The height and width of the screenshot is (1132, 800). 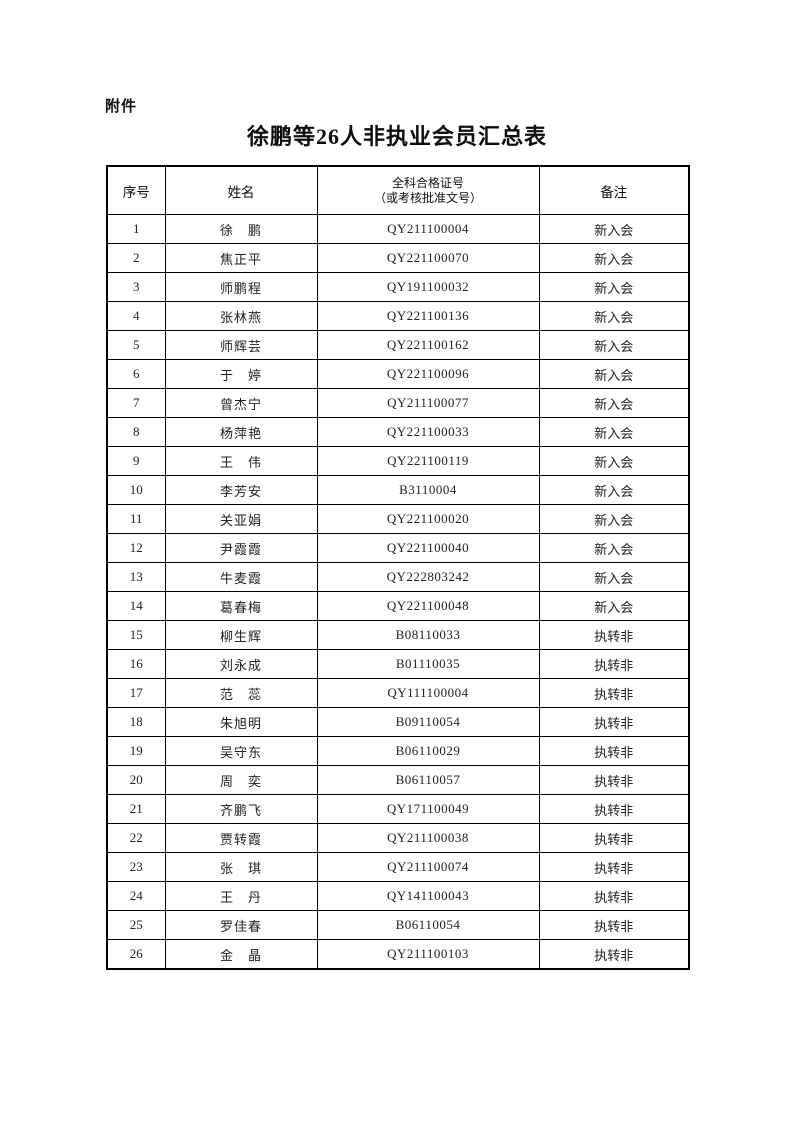 I want to click on cell-serial-number: 13, so click(x=136, y=577).